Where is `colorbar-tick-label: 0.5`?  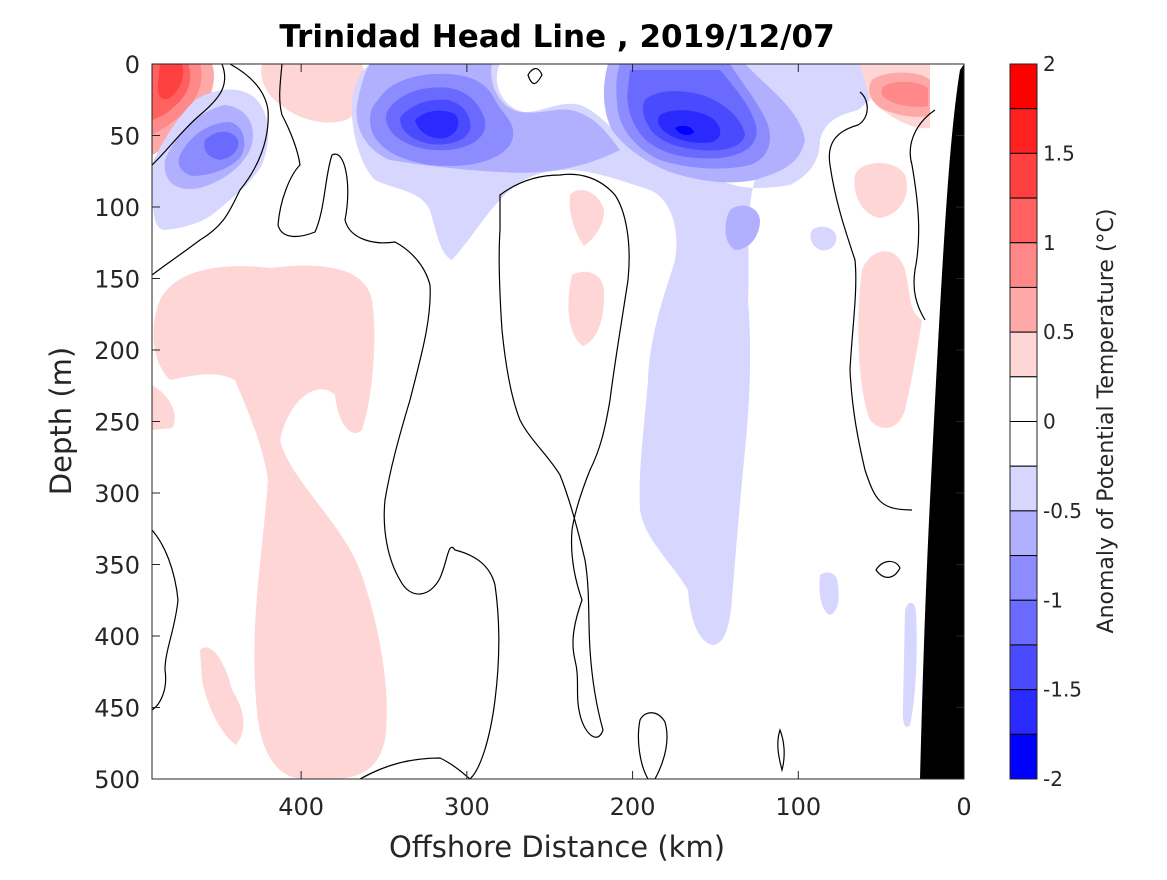 colorbar-tick-label: 0.5 is located at coordinates (1059, 332).